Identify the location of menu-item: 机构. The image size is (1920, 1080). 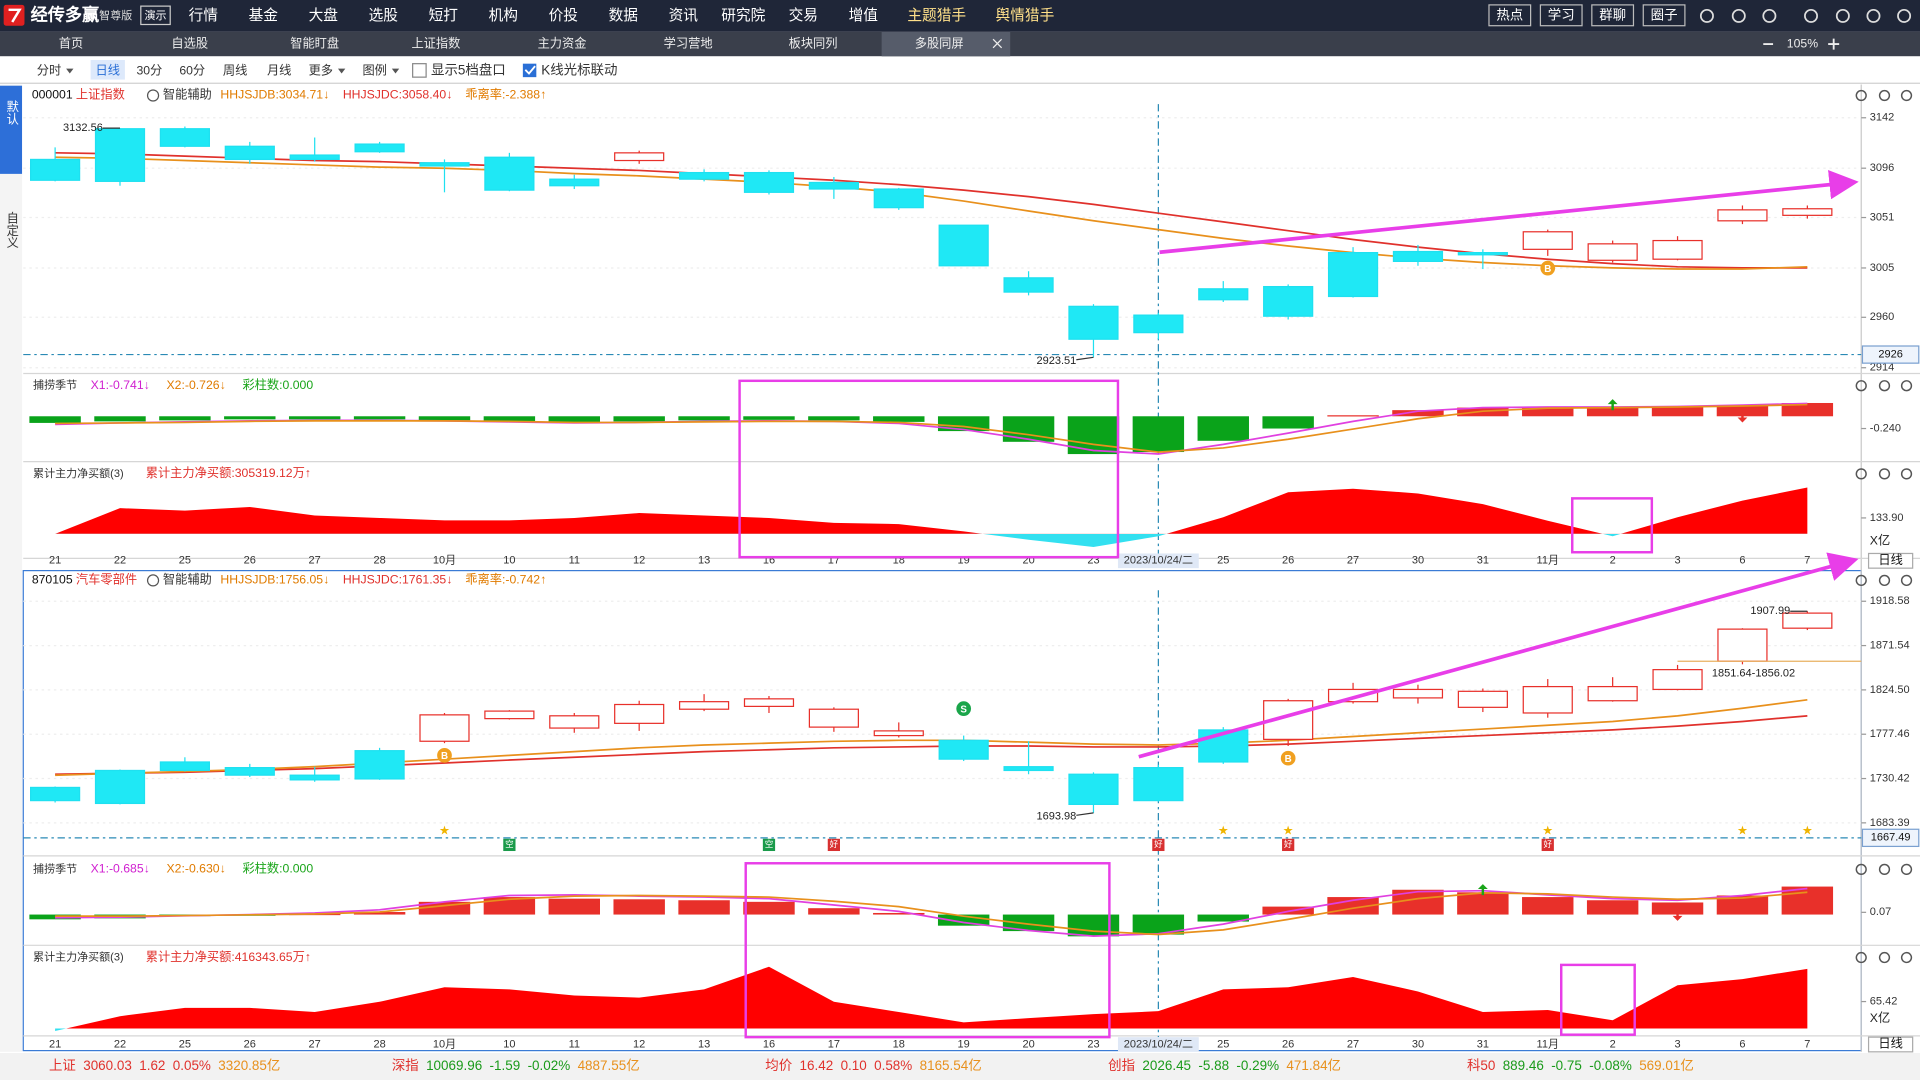
(503, 15).